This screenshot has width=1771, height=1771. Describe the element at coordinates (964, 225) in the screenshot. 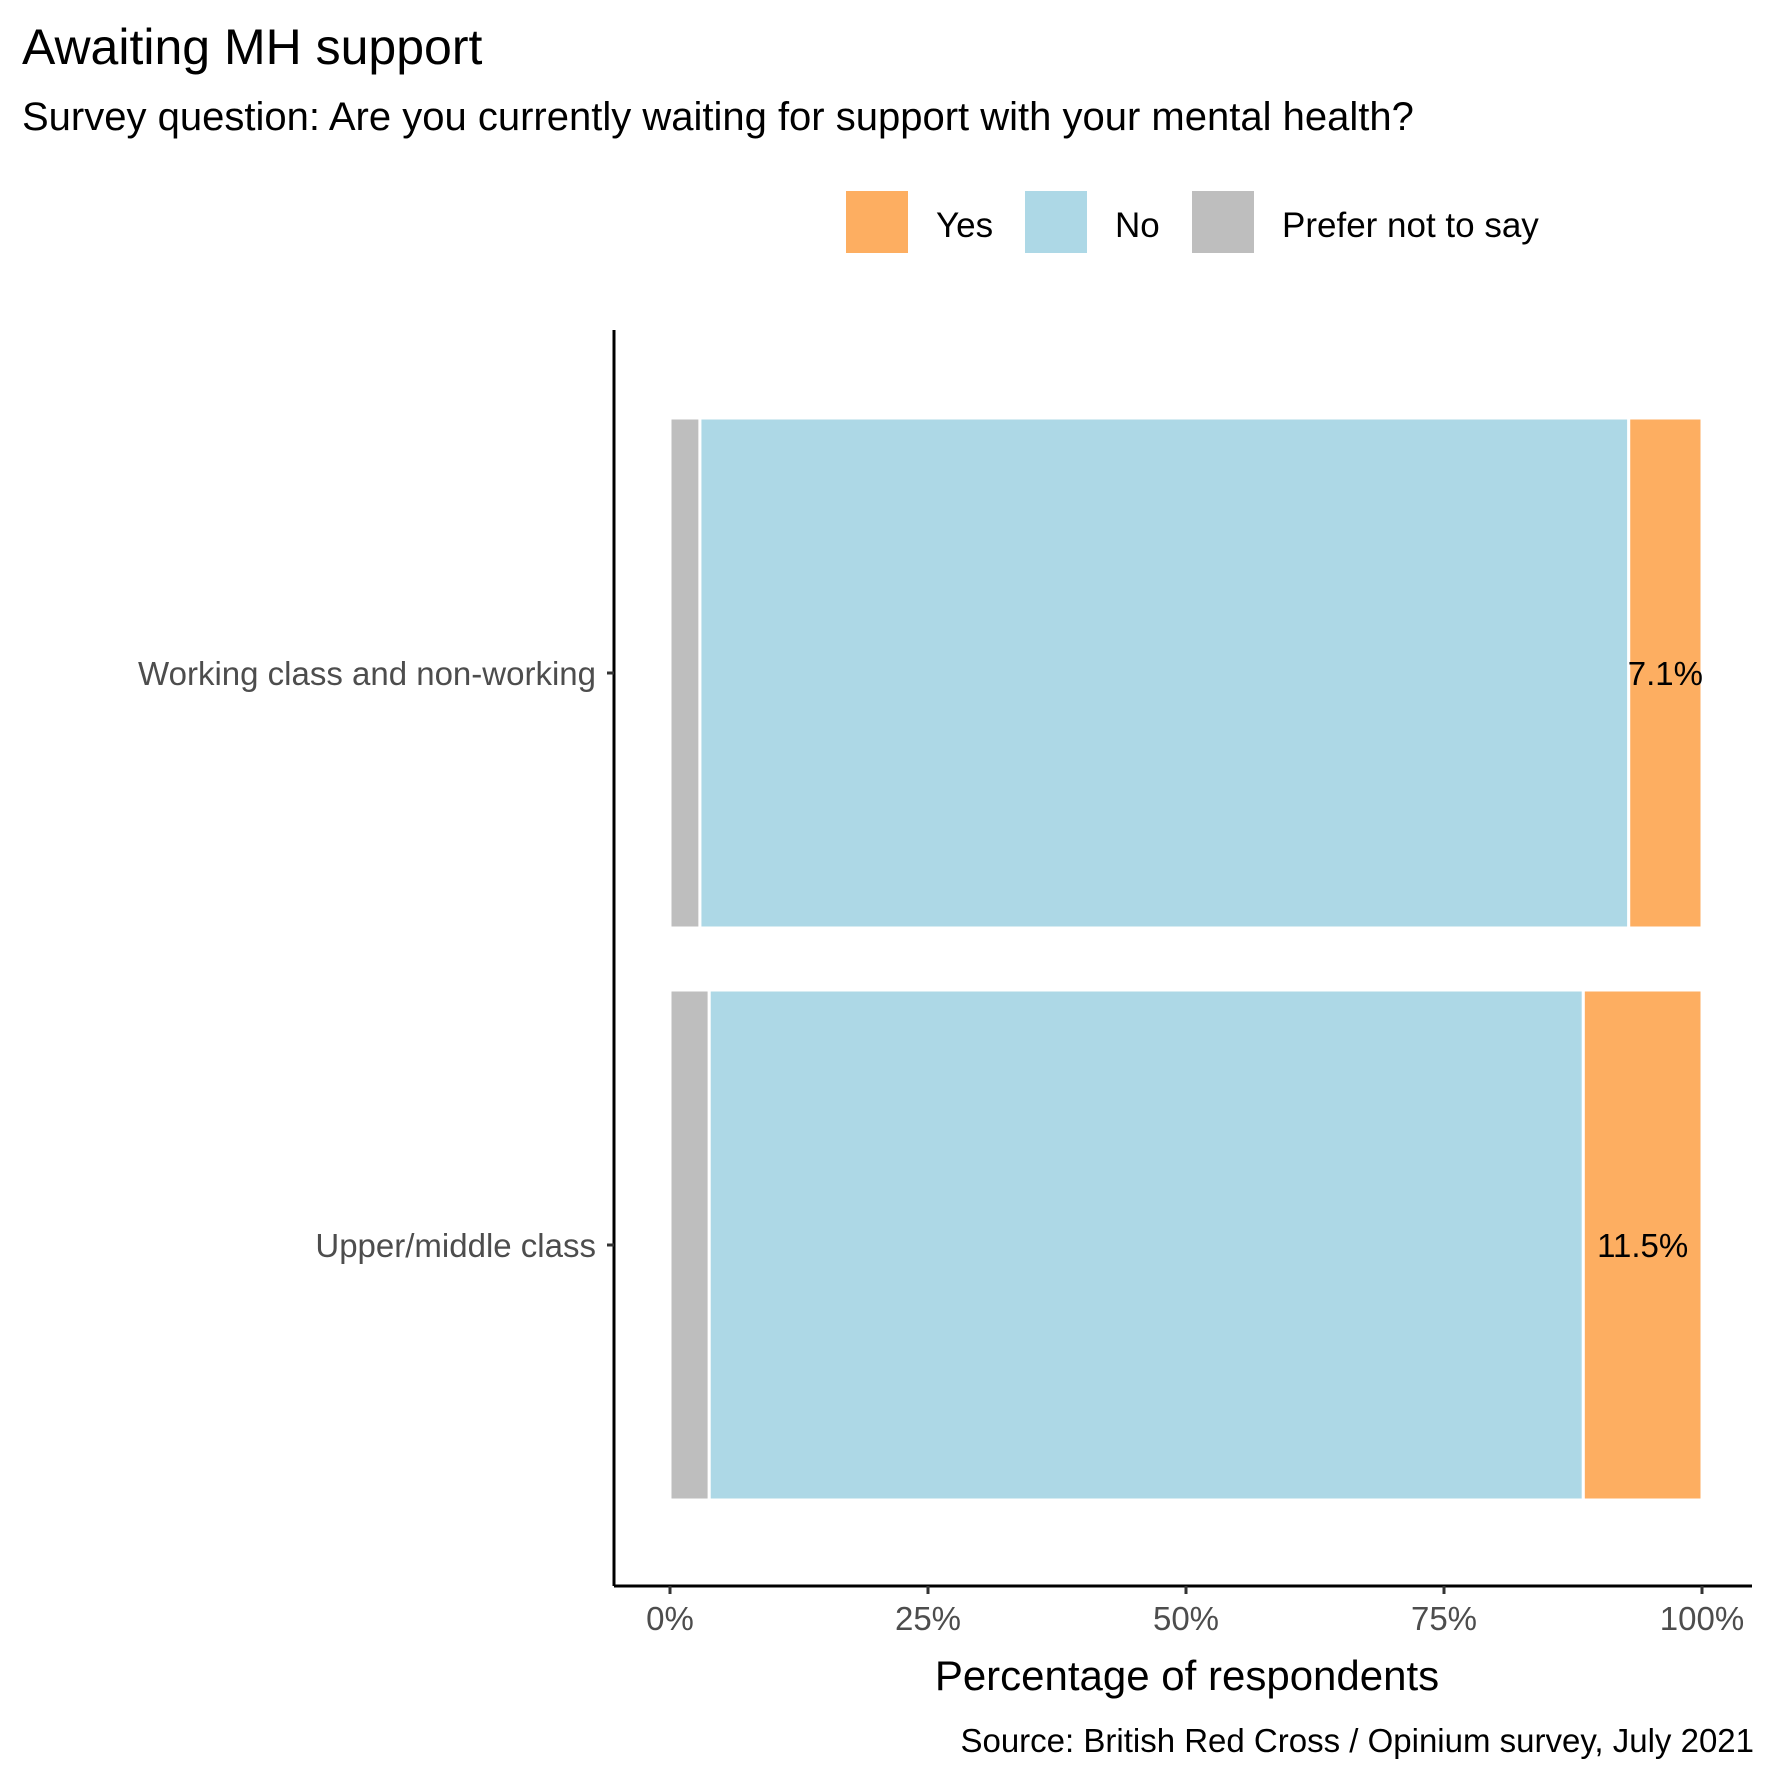

I see `legend-label-yes: Yes` at that location.